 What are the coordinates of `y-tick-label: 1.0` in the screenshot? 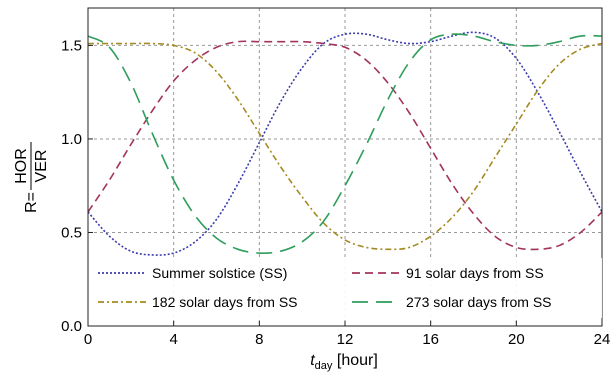 It's located at (71, 139).